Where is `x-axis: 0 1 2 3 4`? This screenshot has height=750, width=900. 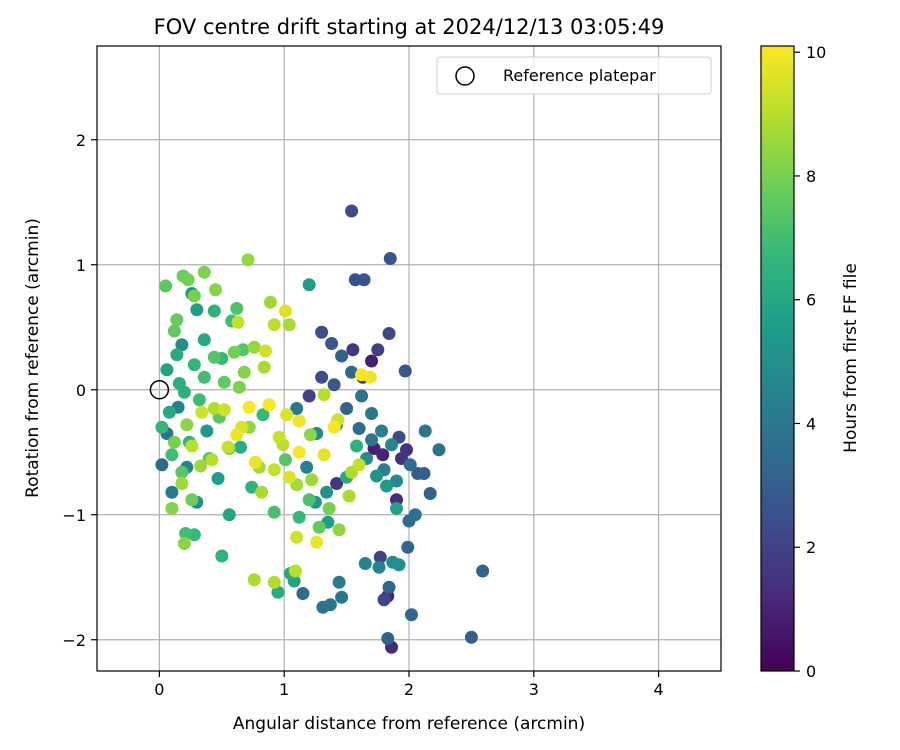
x-axis: 0 1 2 3 4 is located at coordinates (409, 685).